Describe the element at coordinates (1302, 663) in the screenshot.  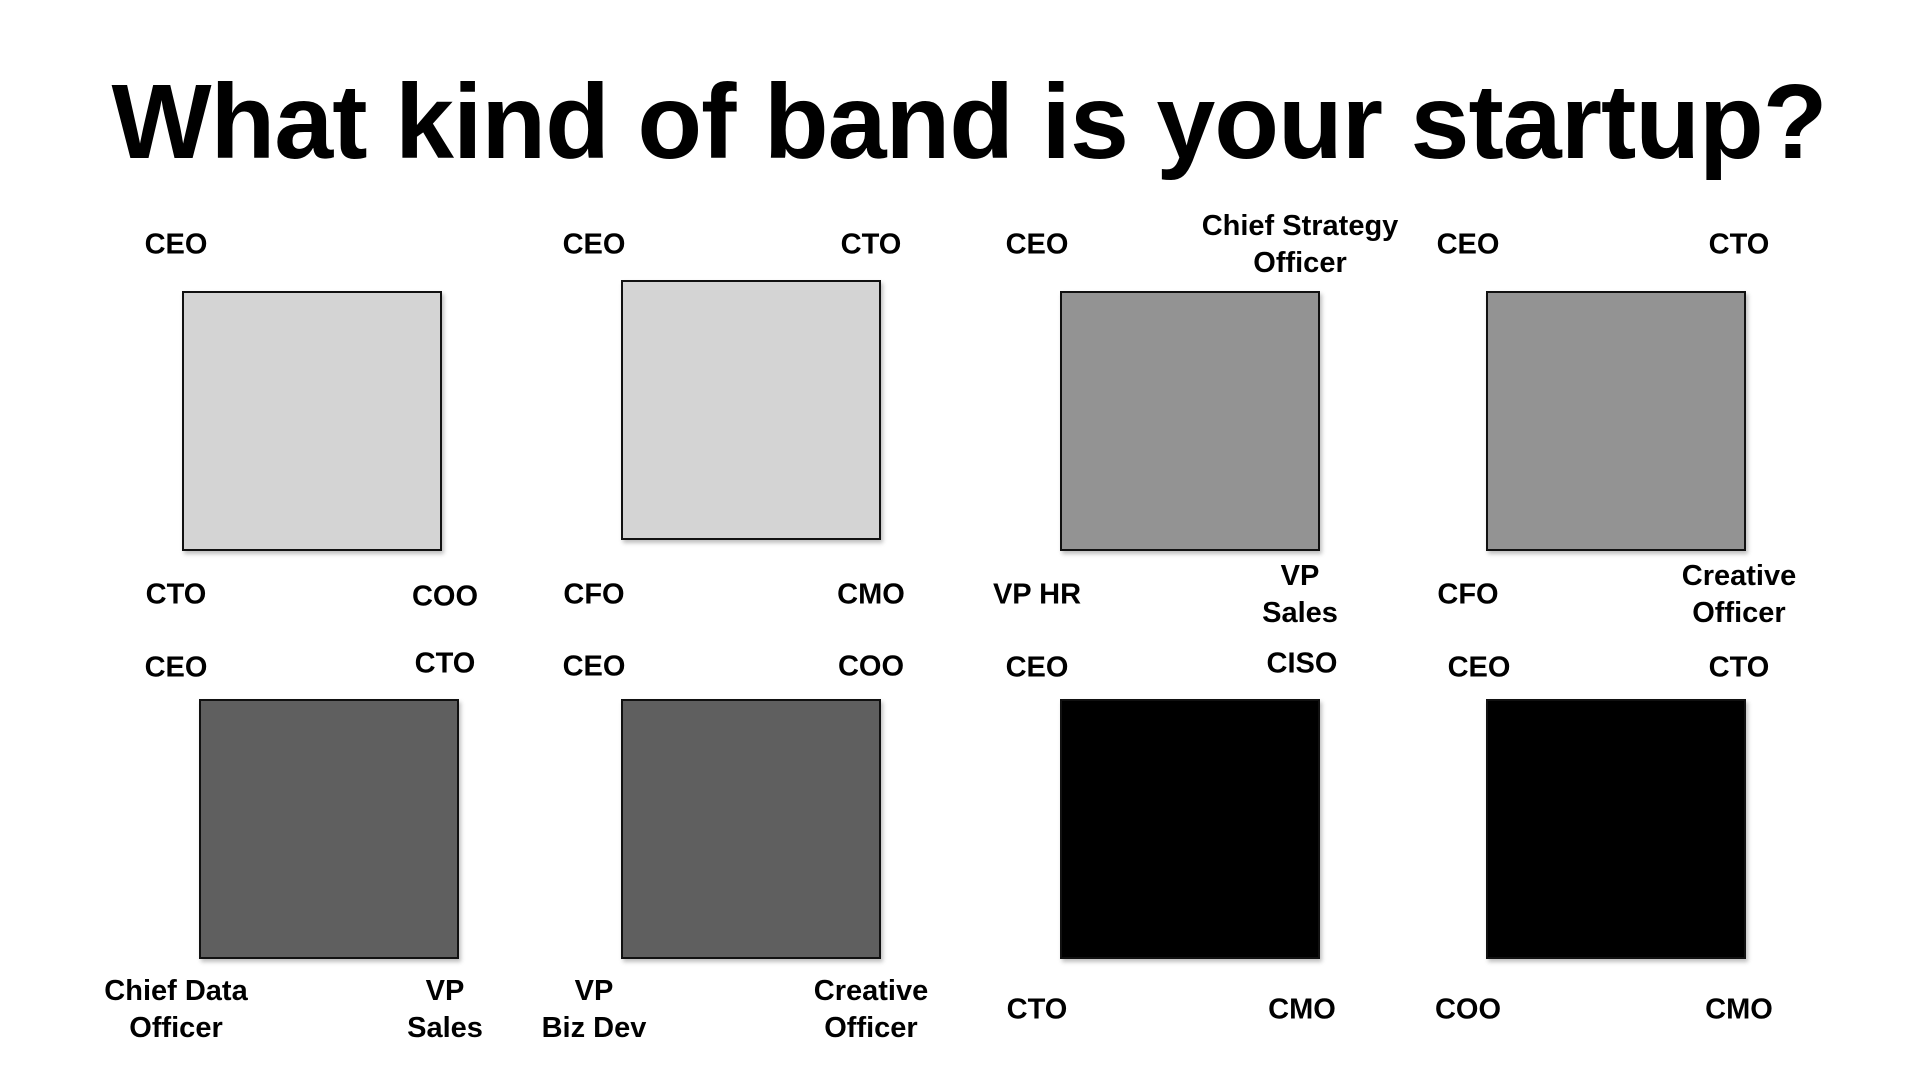
I see `role-label: CISO` at that location.